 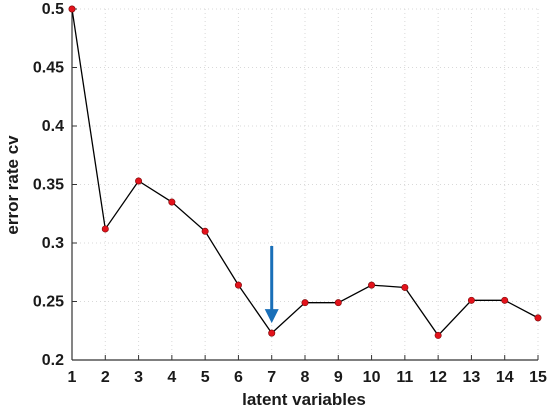 I want to click on y-tick-label: 0.35, so click(x=48, y=185).